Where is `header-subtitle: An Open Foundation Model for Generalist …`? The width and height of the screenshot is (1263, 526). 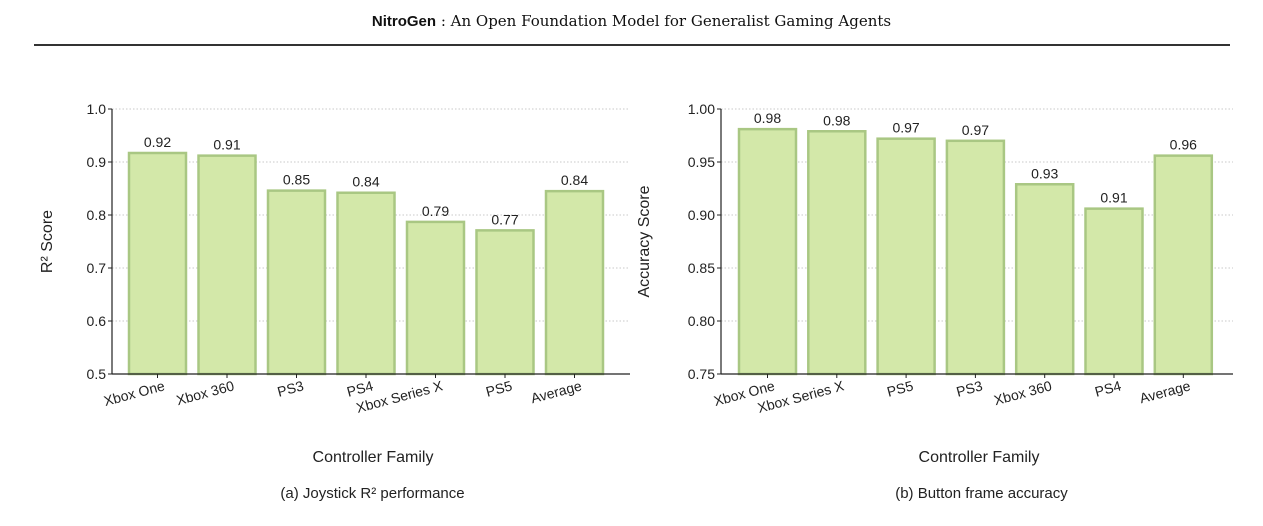 header-subtitle: An Open Foundation Model for Generalist … is located at coordinates (671, 21).